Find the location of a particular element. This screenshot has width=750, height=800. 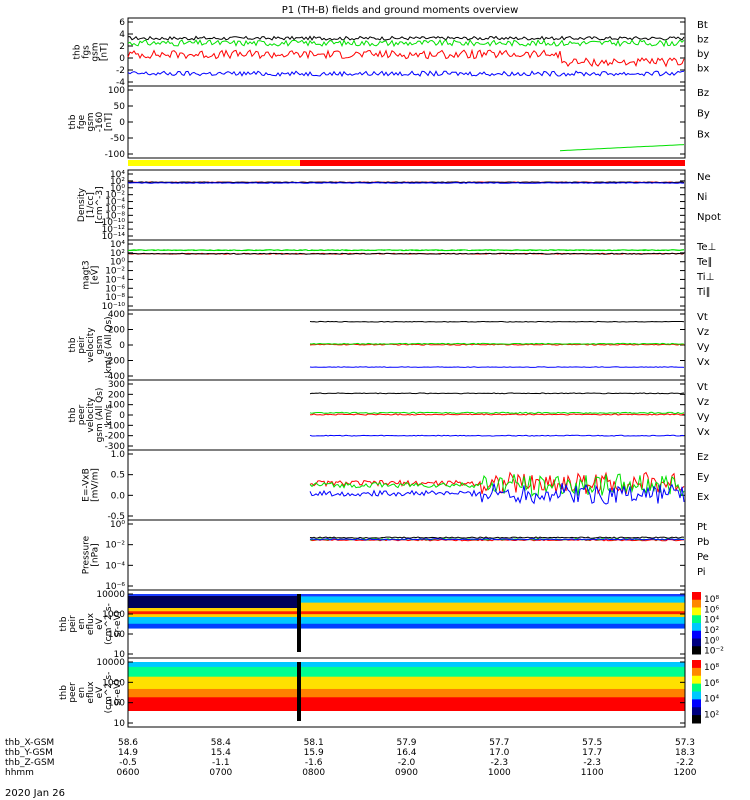

legend-Te⊥: Te⊥ is located at coordinates (706, 247).